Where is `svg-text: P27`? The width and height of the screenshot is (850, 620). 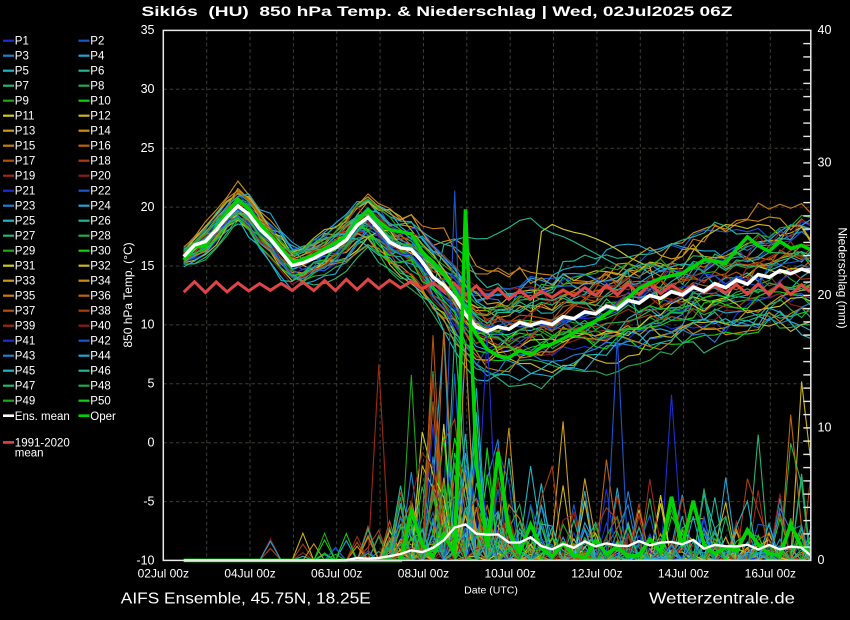 svg-text: P27 is located at coordinates (25, 236).